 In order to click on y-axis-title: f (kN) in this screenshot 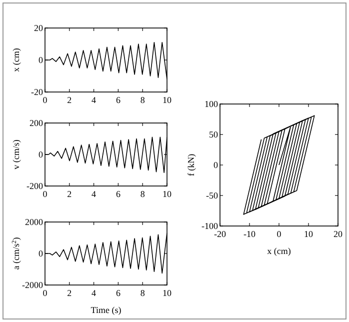, I will do `click(191, 165)`.